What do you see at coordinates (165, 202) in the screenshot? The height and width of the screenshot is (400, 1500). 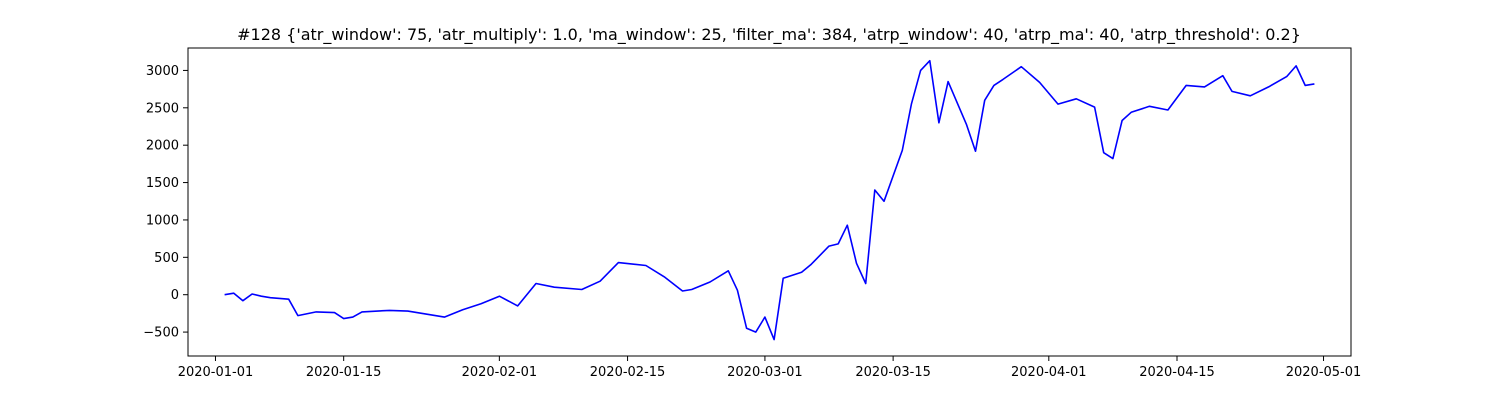 I see `y-axis: −500 0 500 1000 1500 2000 2500 3000` at bounding box center [165, 202].